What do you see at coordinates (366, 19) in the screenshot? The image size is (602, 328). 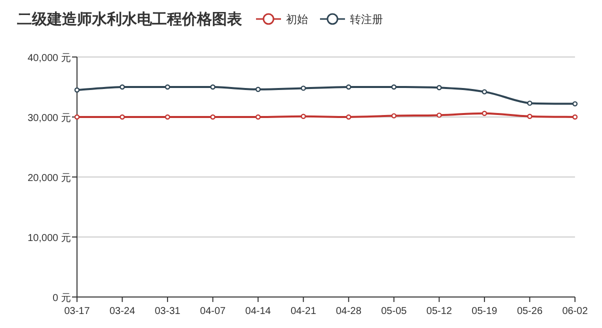 I see `legend-label: 转注册` at bounding box center [366, 19].